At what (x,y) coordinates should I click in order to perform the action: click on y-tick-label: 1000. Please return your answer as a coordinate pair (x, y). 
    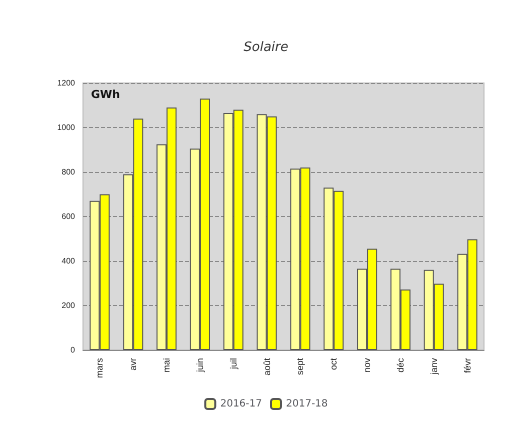
    Looking at the image, I should click on (66, 127).